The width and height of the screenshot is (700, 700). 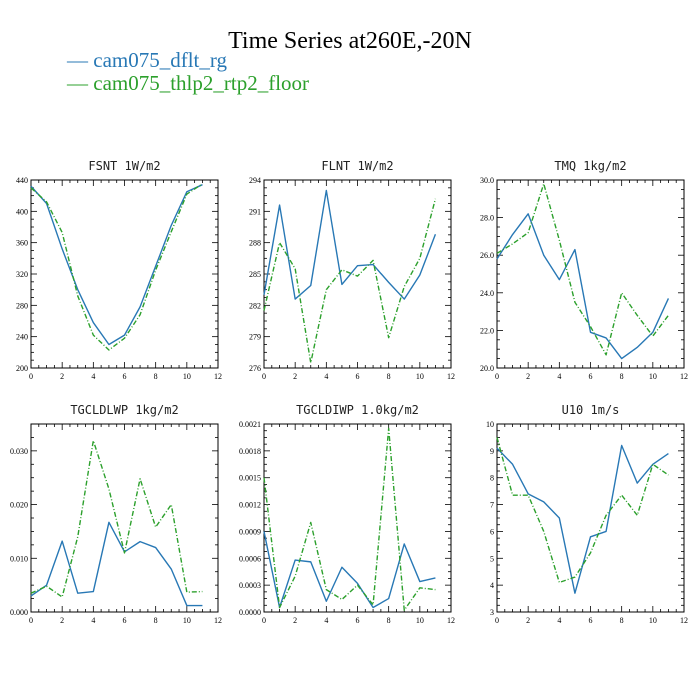 What do you see at coordinates (255, 180) in the screenshot?
I see `y-tick-label: 294` at bounding box center [255, 180].